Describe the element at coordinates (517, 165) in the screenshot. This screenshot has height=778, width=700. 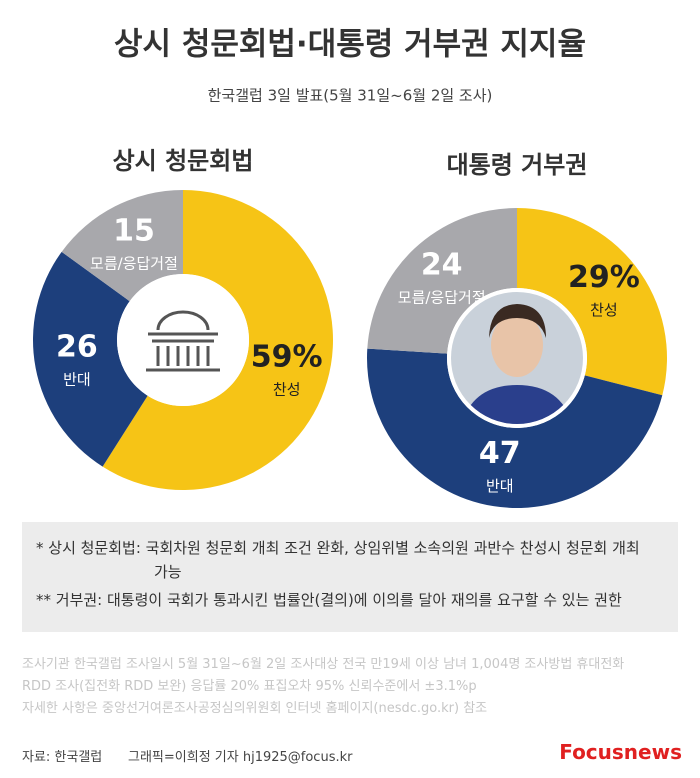
I see `chart-title: 대통령 거부권` at that location.